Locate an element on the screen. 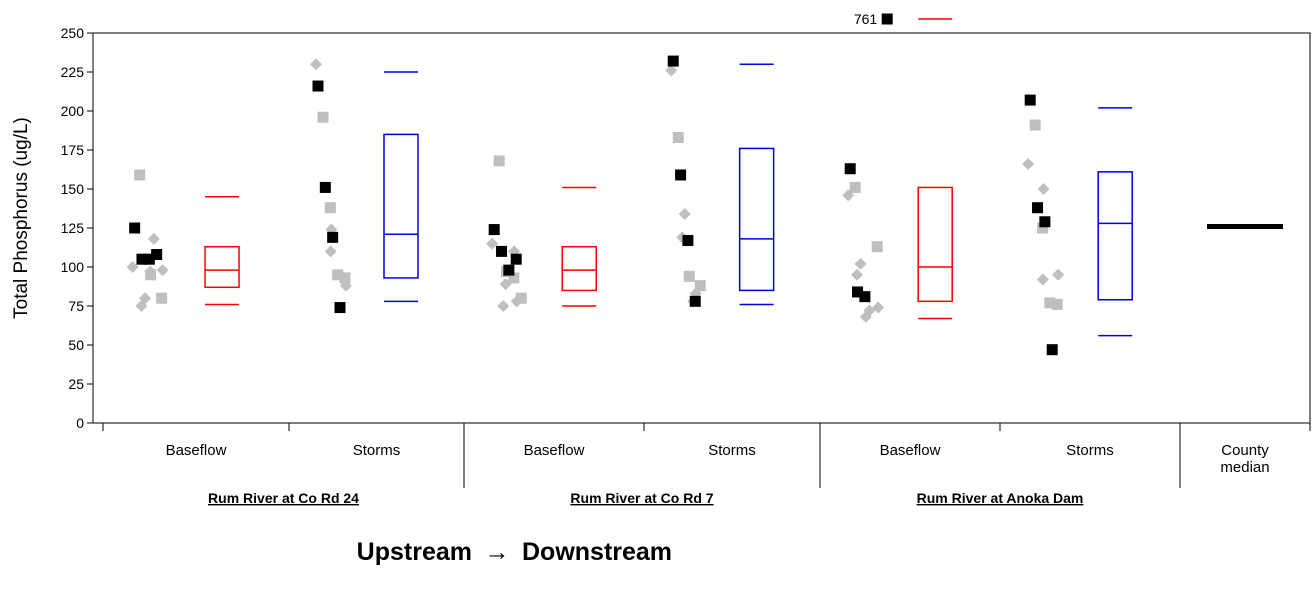  site-label: Rum River at Anoka Dam is located at coordinates (1000, 498).